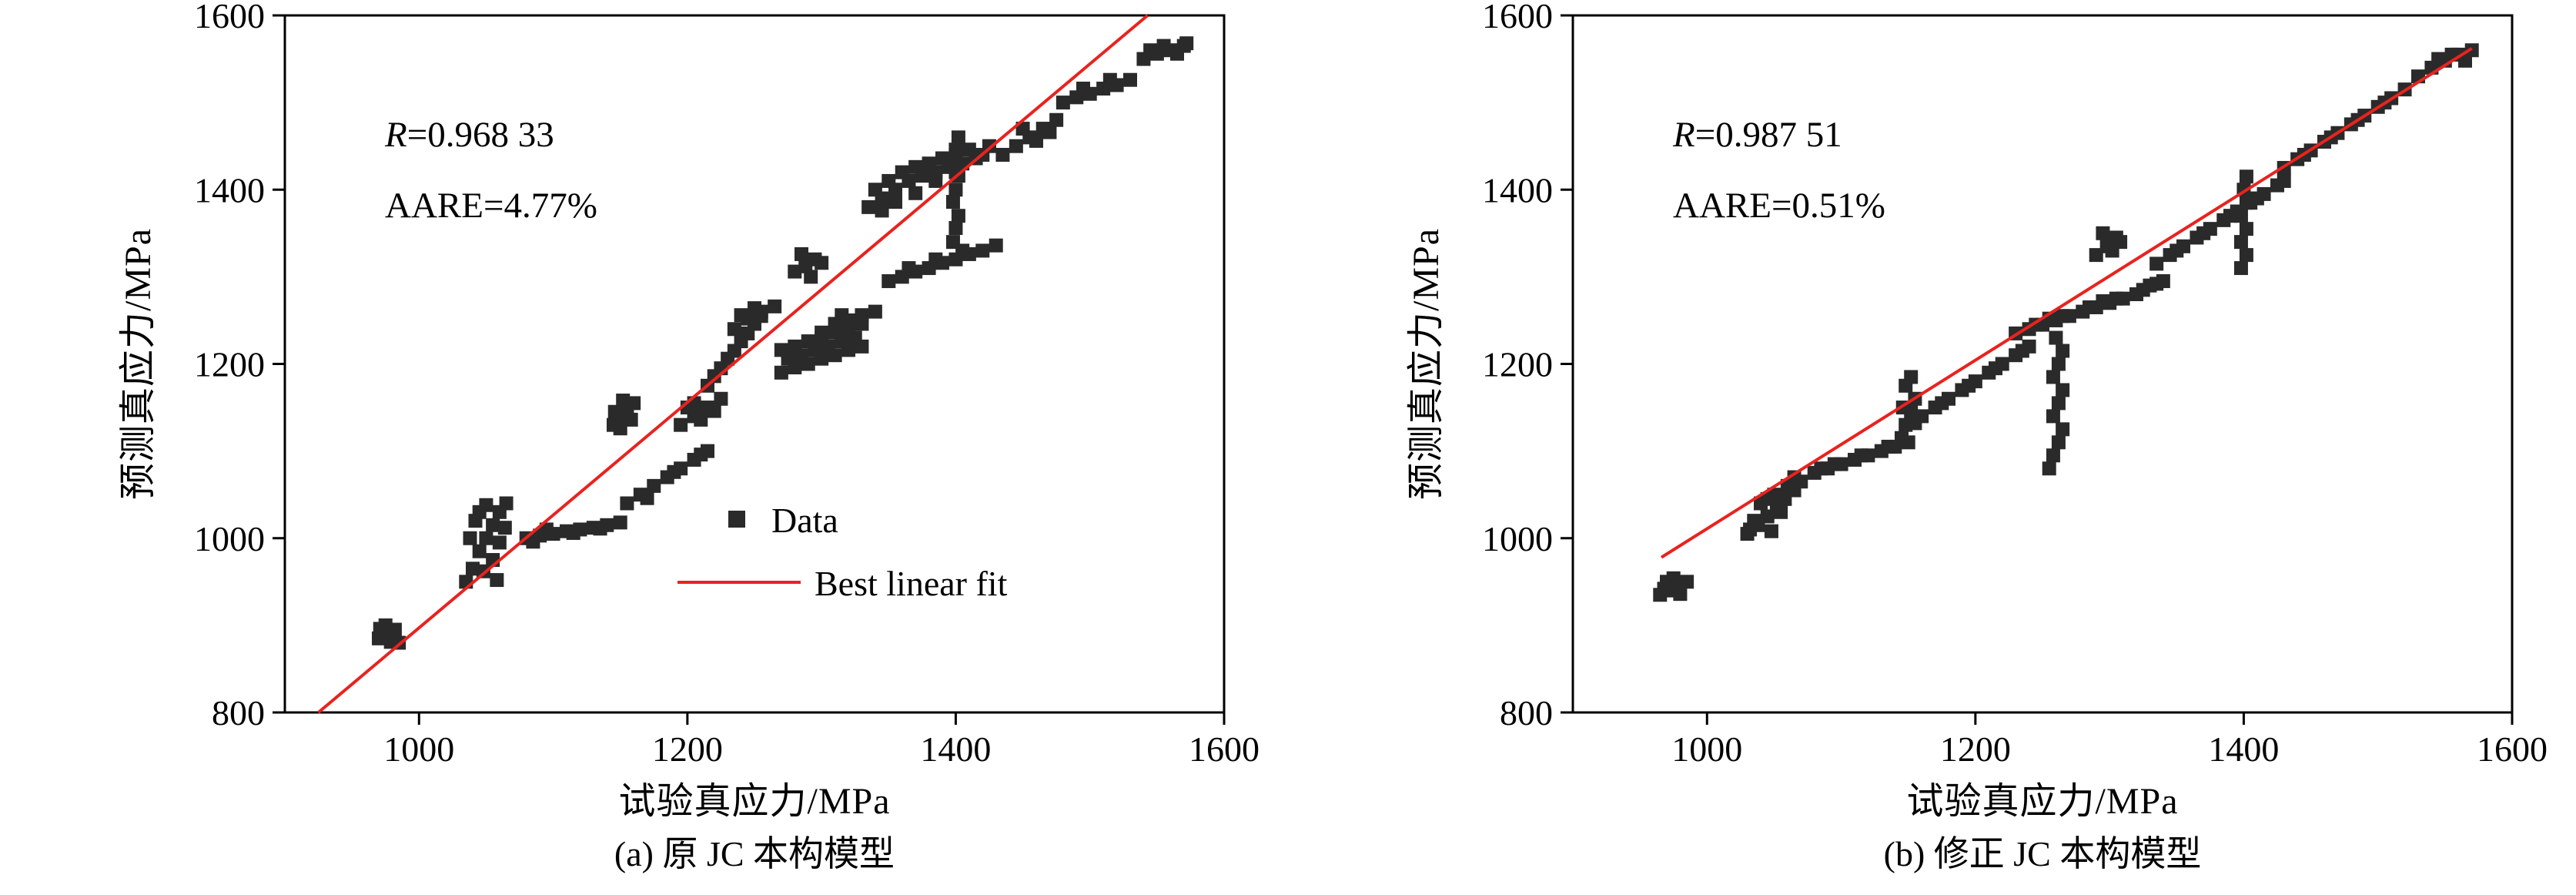 This screenshot has width=2576, height=895. I want to click on caption-a: (a) 原 JC 本构模型, so click(754, 853).